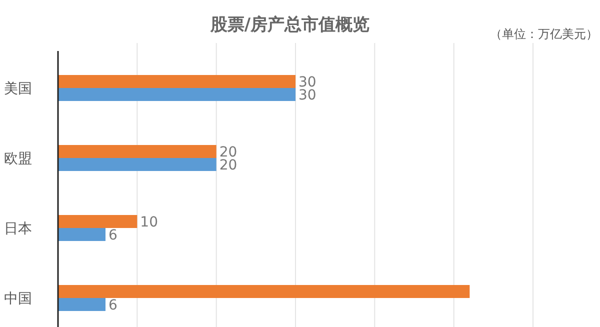 This screenshot has width=600, height=327. Describe the element at coordinates (18, 299) in the screenshot. I see `y-tick-label: 中国` at that location.